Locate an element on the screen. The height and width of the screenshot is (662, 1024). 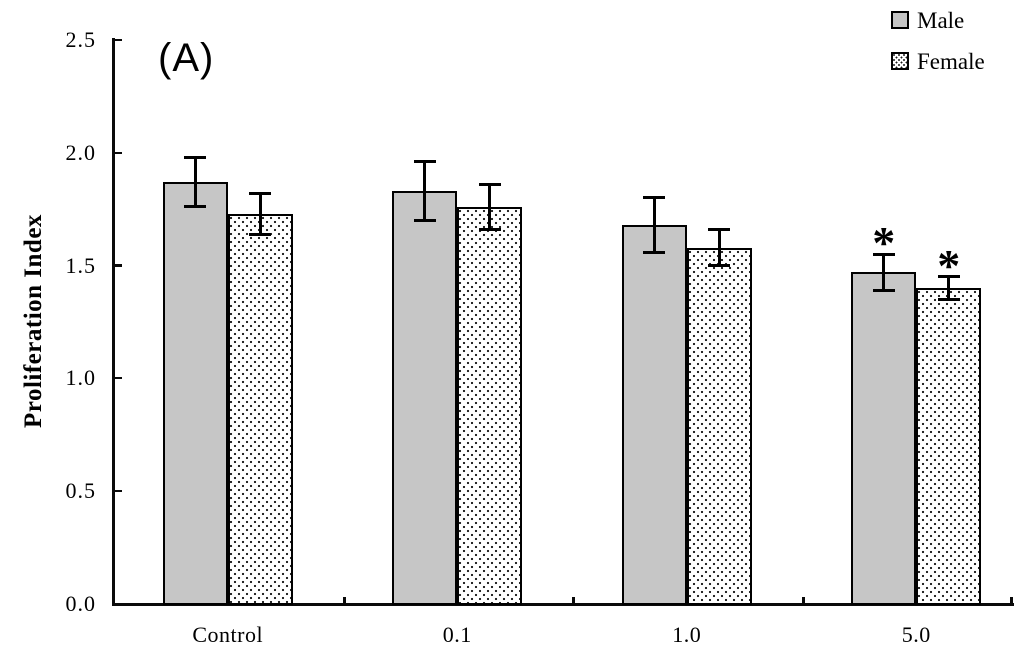
panel-label: (A) is located at coordinates (186, 58).